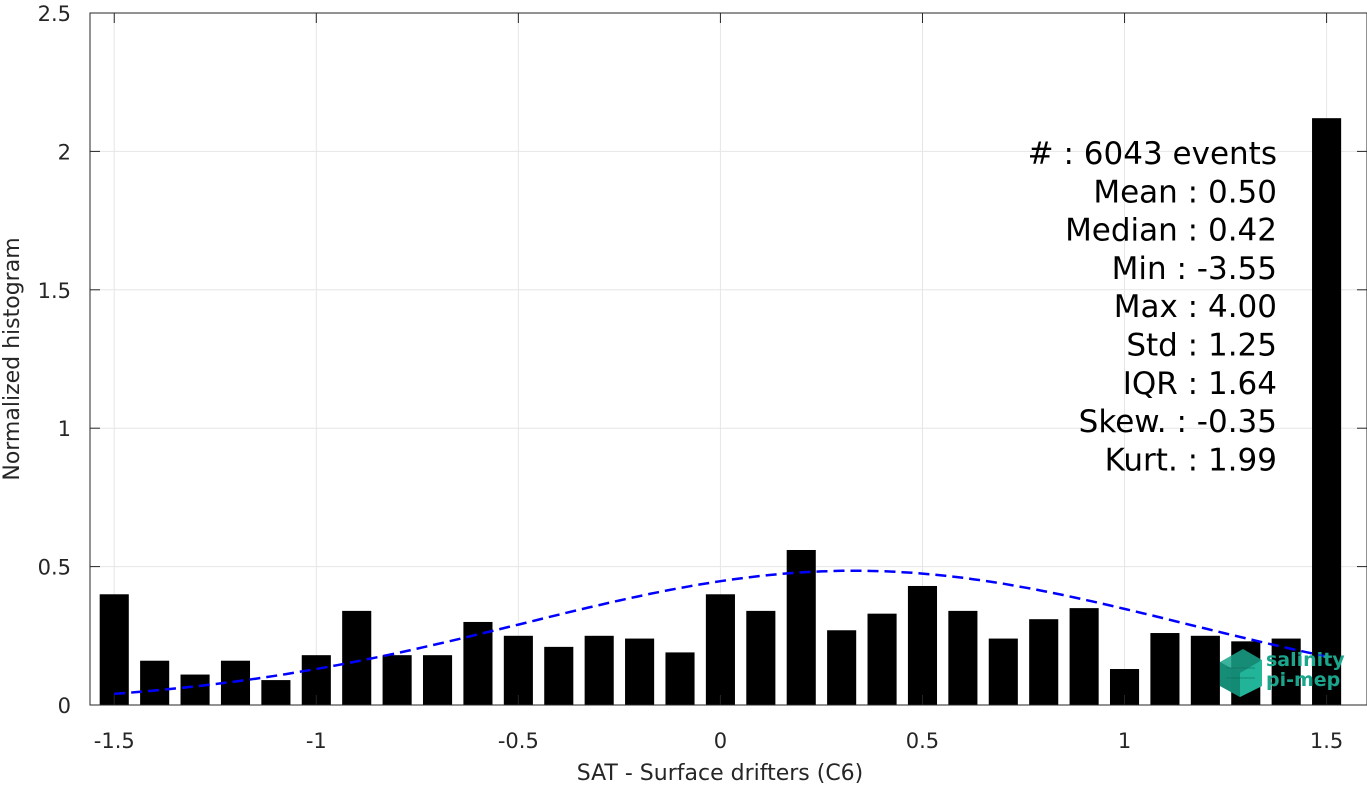 The height and width of the screenshot is (785, 1367). What do you see at coordinates (54, 291) in the screenshot?
I see `y-tick-label: 1.5` at bounding box center [54, 291].